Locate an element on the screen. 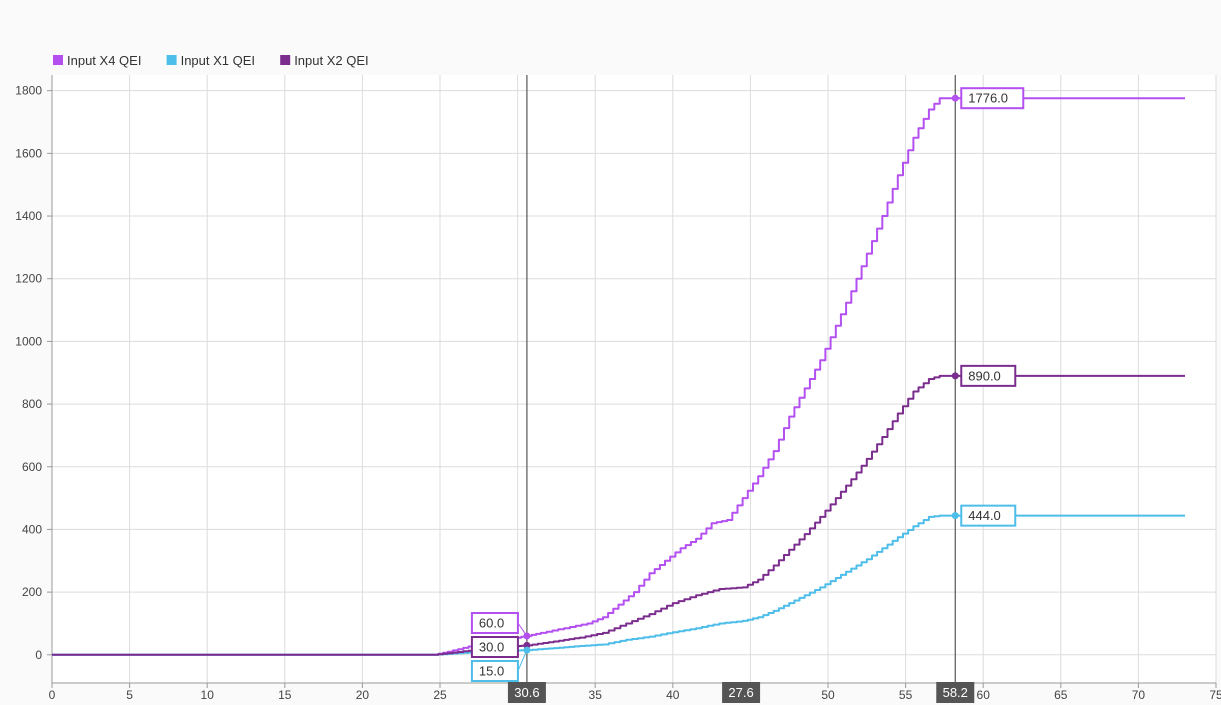 The width and height of the screenshot is (1221, 705). cursor-x-label: 58.2 is located at coordinates (955, 692).